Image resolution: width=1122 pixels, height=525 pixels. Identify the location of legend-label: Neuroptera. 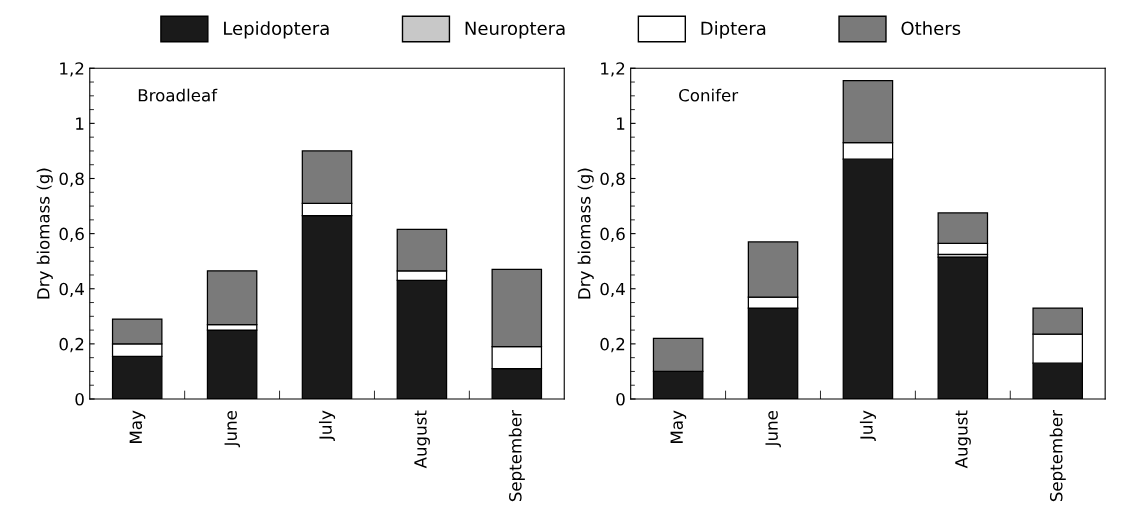
(515, 30).